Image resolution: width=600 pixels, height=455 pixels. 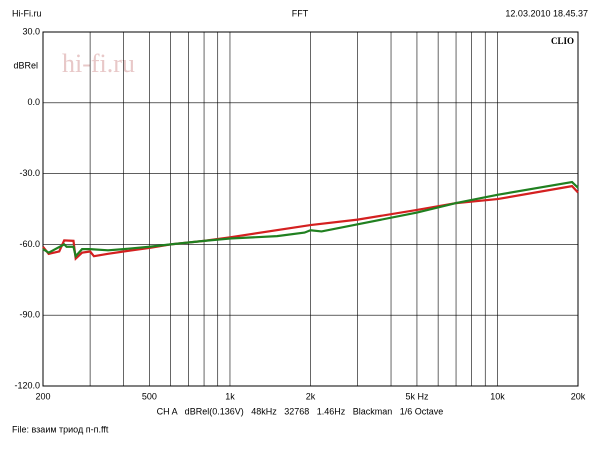 What do you see at coordinates (42, 396) in the screenshot?
I see `x-tick-label: 200` at bounding box center [42, 396].